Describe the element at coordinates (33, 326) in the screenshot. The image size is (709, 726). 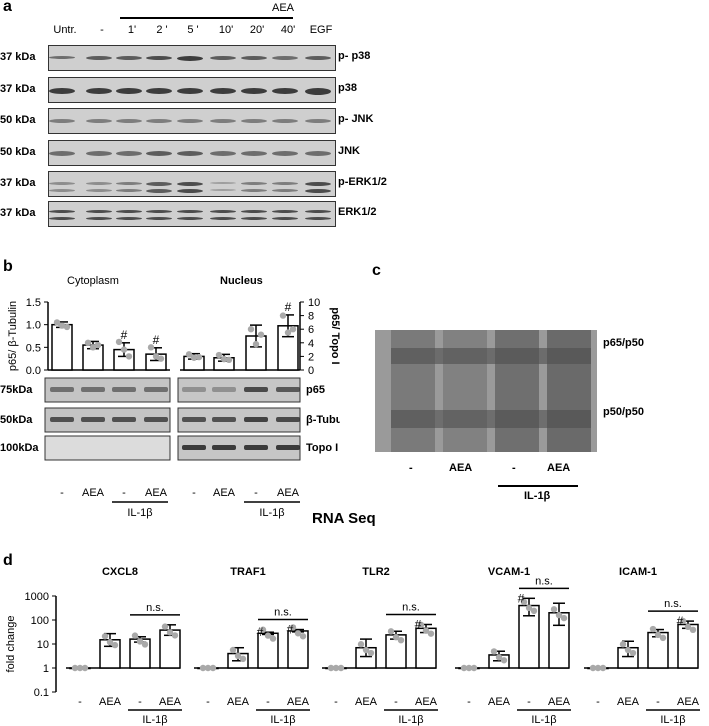
I see `cyto-ytick-label: 1.0` at that location.